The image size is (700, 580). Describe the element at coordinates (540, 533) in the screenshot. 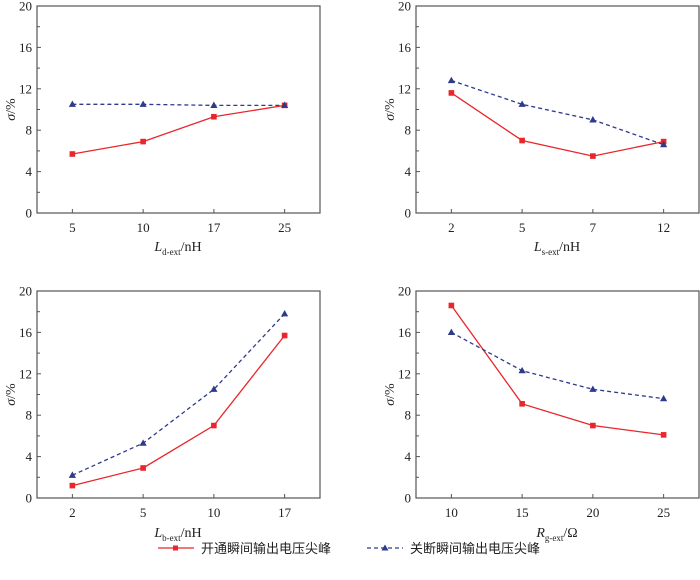

I see `x-axis-symbol: R` at that location.